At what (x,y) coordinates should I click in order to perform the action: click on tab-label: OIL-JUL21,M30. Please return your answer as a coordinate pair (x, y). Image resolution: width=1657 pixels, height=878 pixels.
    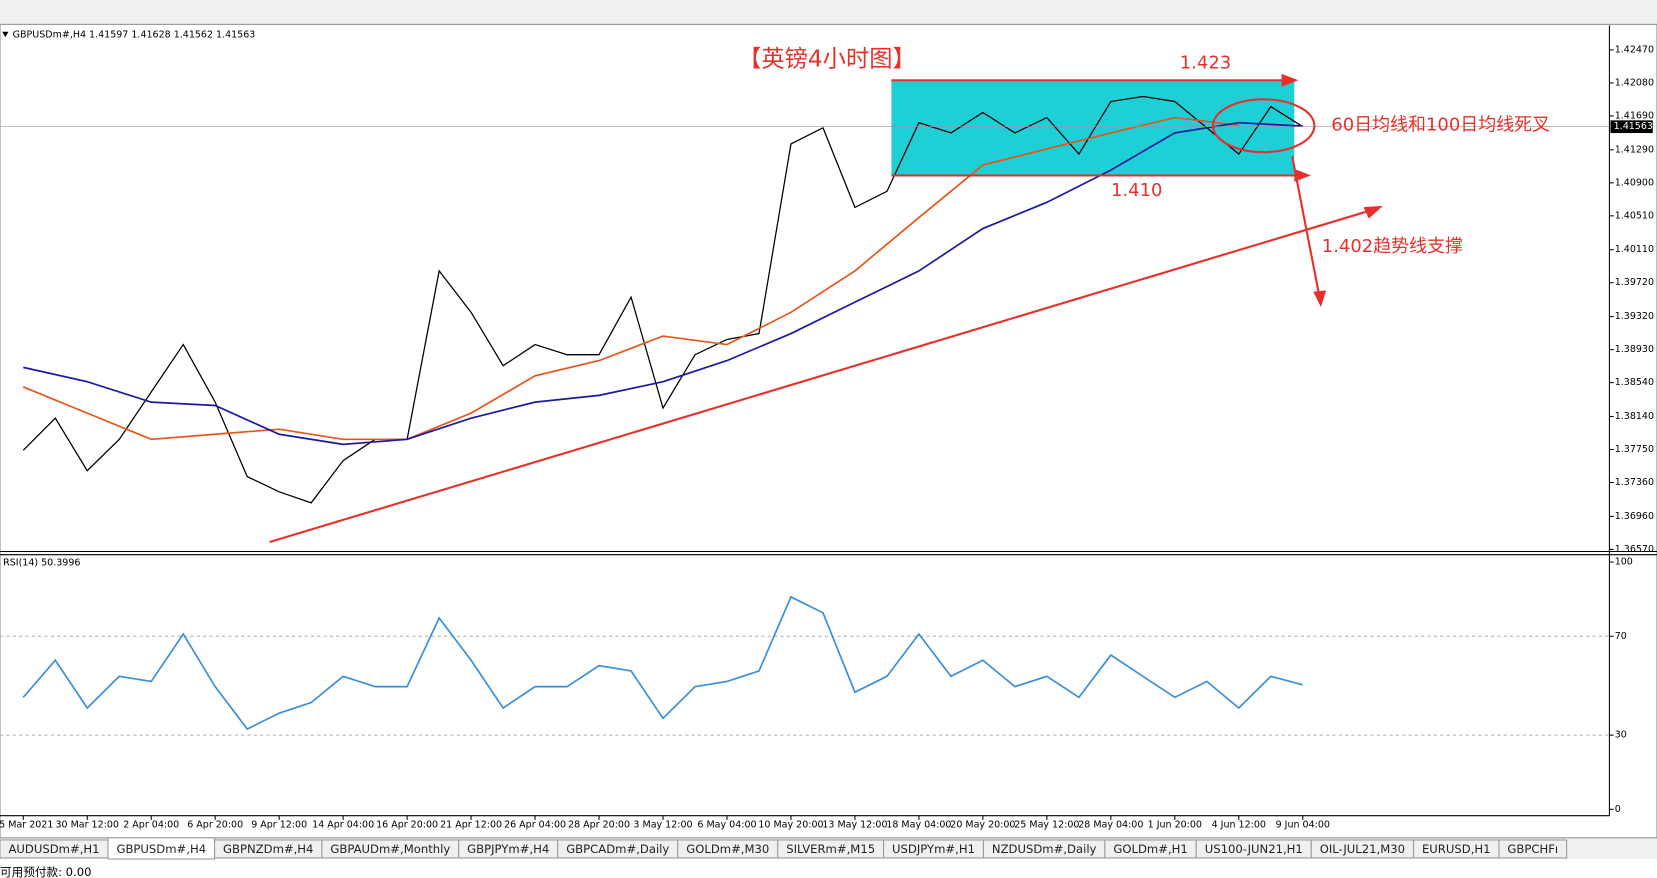
    Looking at the image, I should click on (1362, 849).